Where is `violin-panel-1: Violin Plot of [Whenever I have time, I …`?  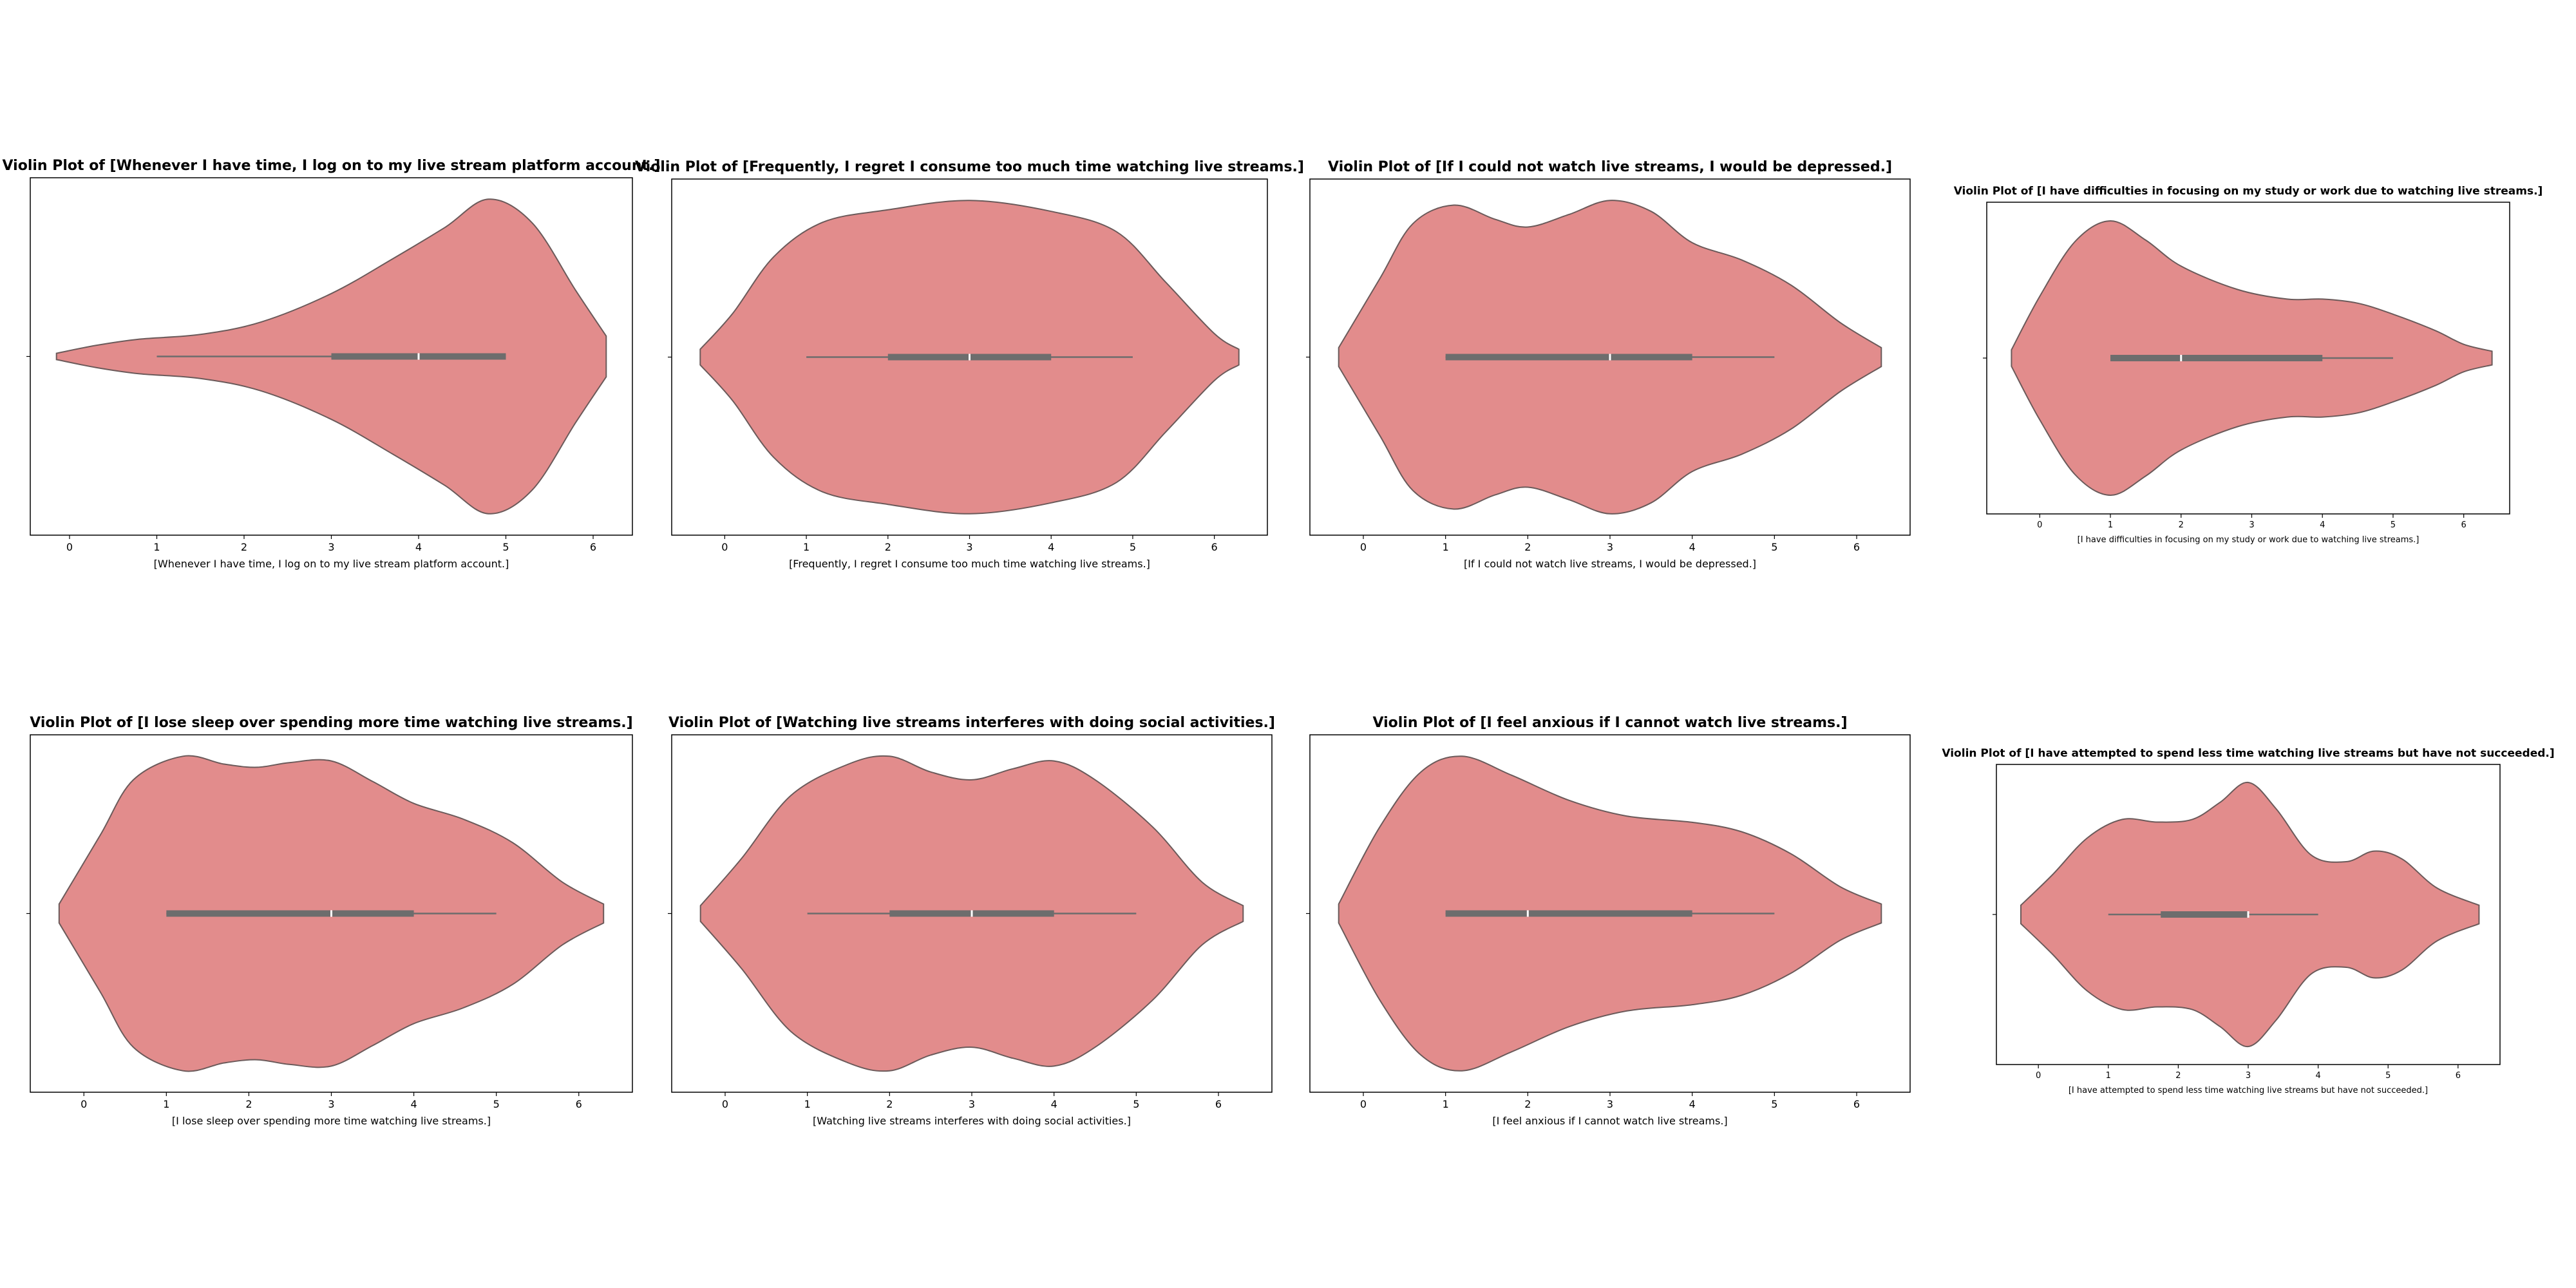 violin-panel-1: Violin Plot of [Whenever I have time, I … is located at coordinates (332, 364).